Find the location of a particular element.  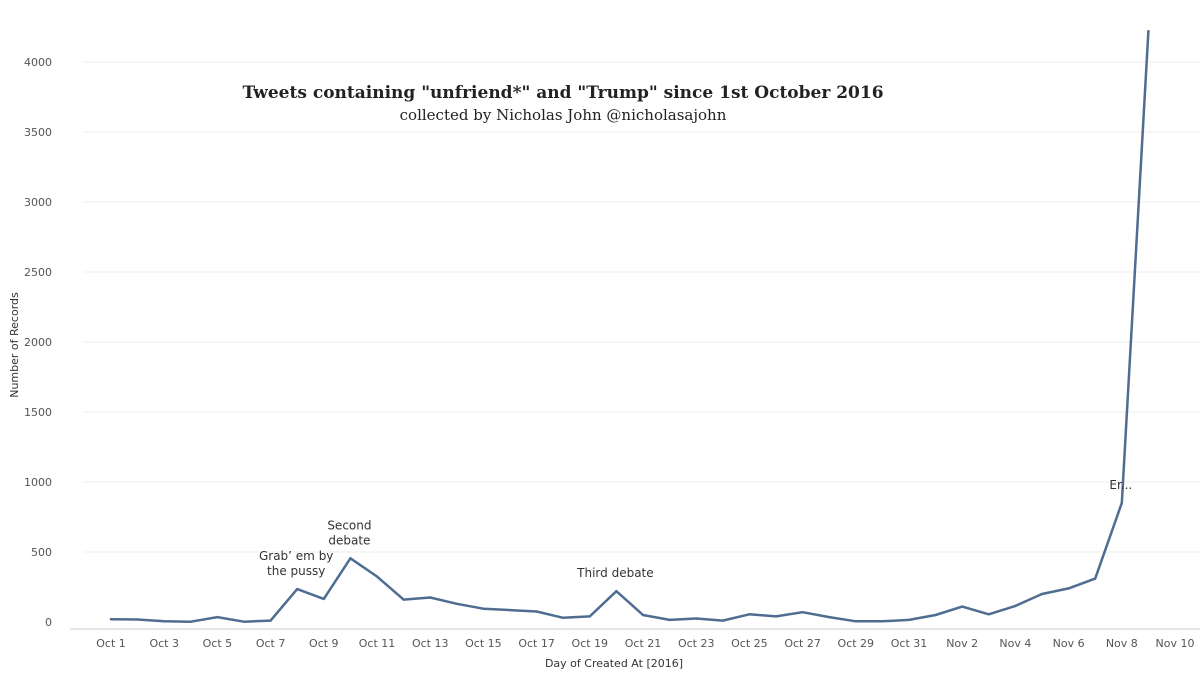

y-tick-label: 1500 is located at coordinates (38, 412).